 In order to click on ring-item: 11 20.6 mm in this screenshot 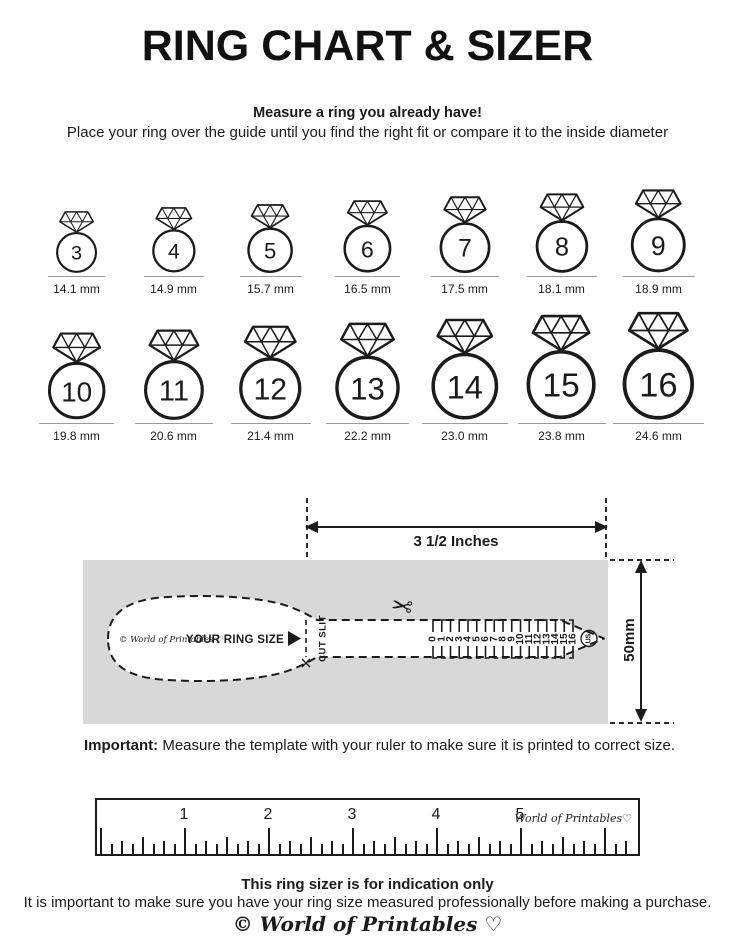, I will do `click(173, 376)`.